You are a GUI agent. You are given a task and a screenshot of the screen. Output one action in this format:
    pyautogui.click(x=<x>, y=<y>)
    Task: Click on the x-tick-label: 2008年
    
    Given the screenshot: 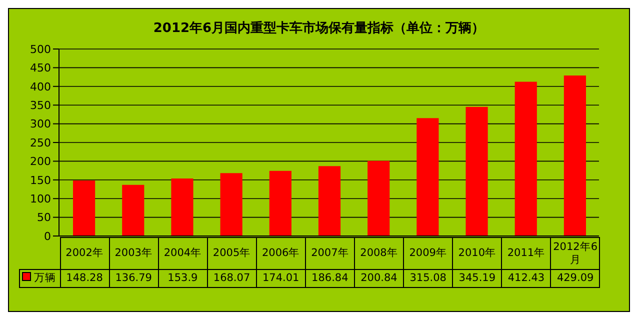 What is the action you would take?
    pyautogui.click(x=379, y=254)
    